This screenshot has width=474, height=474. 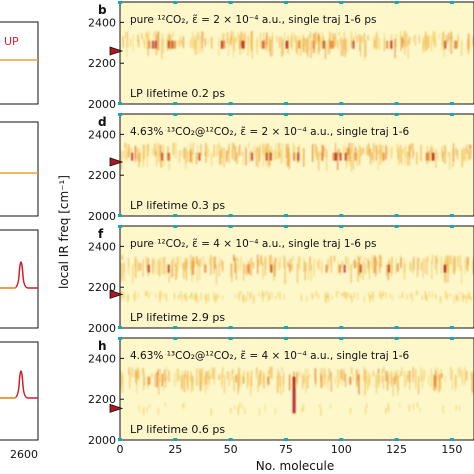 I want to click on y-axis-label: local IR freq [cm⁻¹], so click(x=64, y=232).